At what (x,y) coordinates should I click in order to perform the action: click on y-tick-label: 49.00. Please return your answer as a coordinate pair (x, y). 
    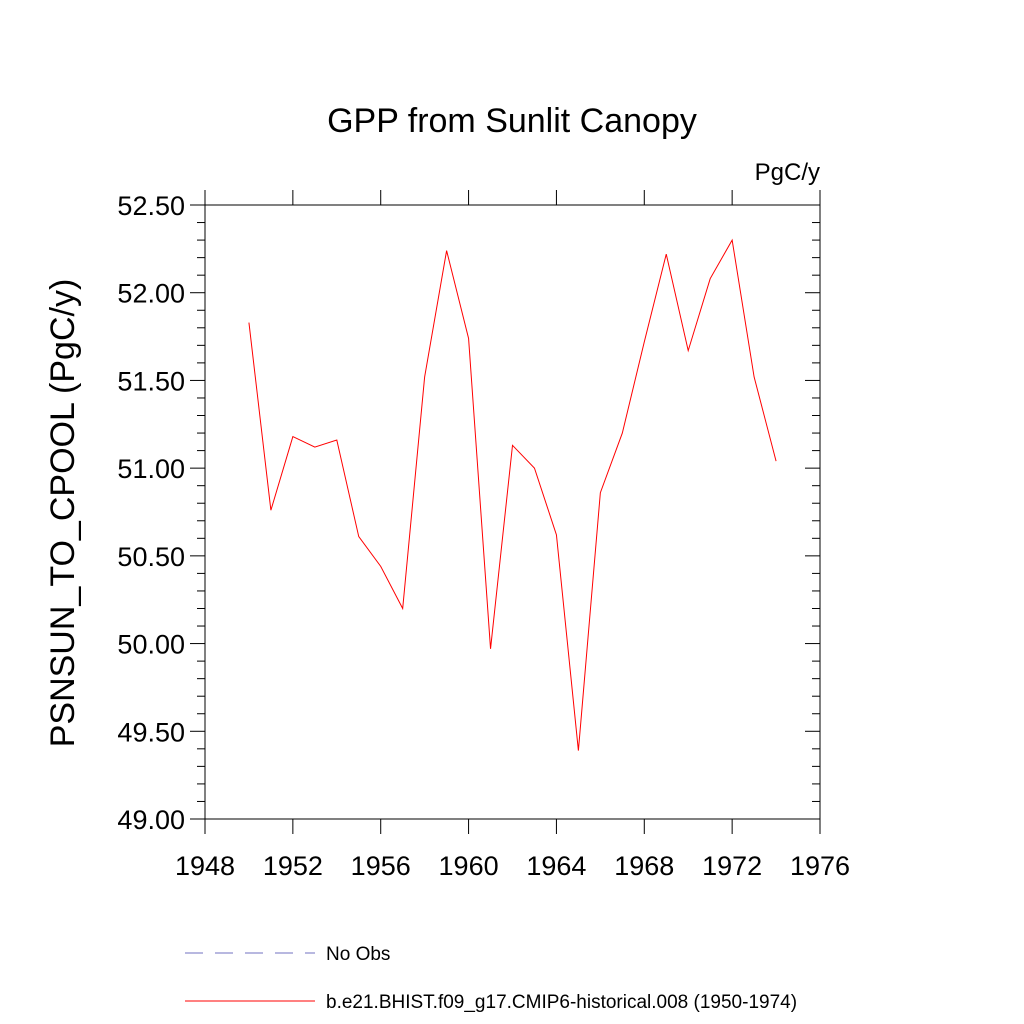
    Looking at the image, I should click on (151, 820).